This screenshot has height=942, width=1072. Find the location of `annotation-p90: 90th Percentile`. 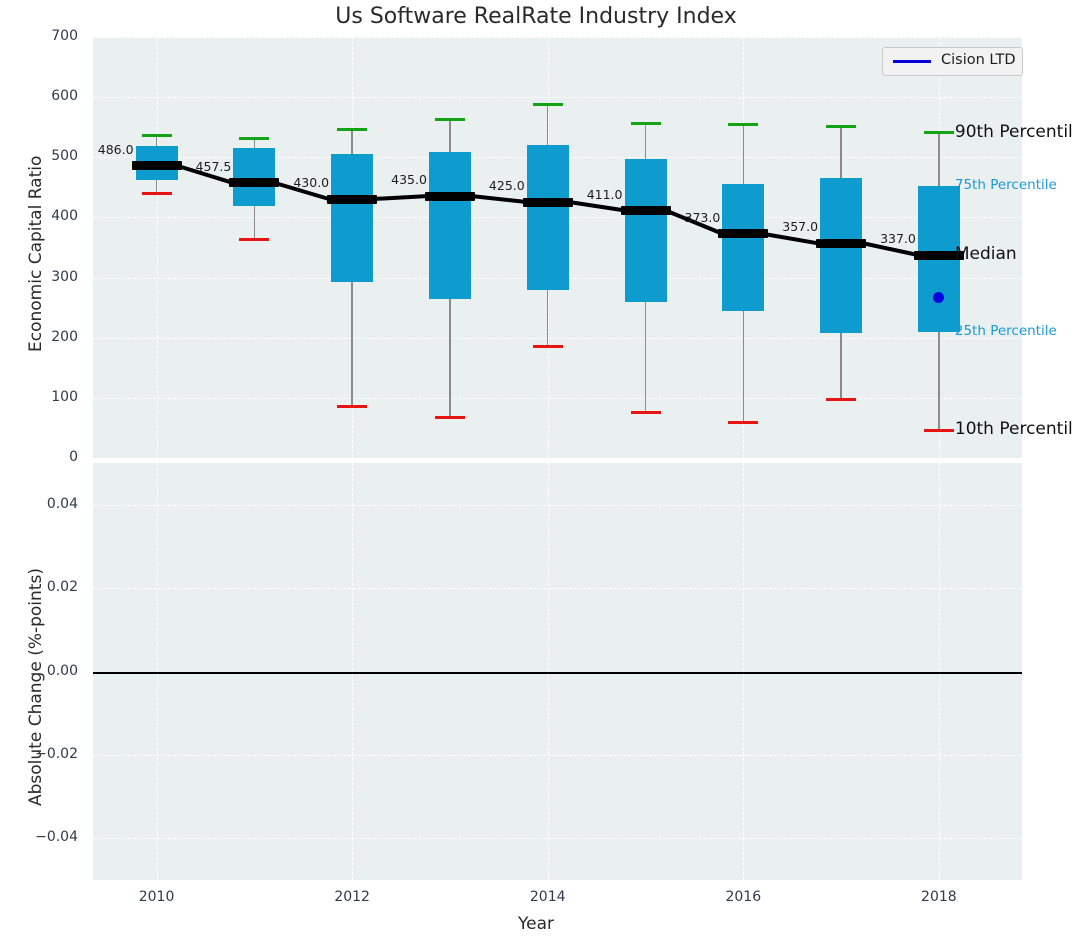

annotation-p90: 90th Percentile is located at coordinates (1013, 131).